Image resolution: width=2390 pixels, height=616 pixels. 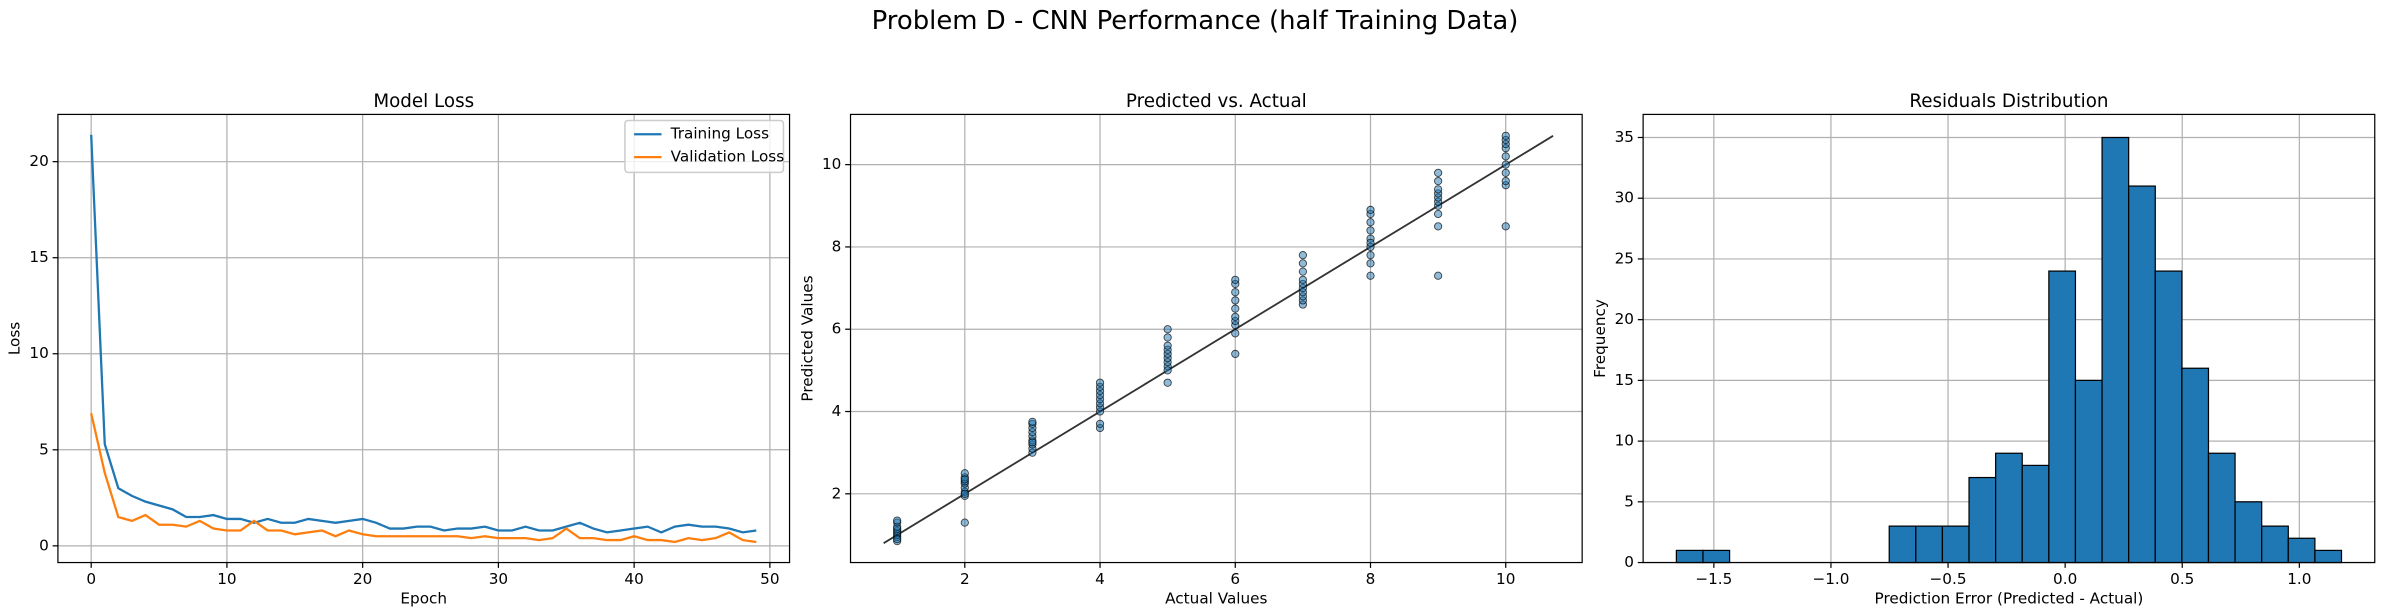 I want to click on y-axis-label: Predicted Values, so click(x=807, y=338).